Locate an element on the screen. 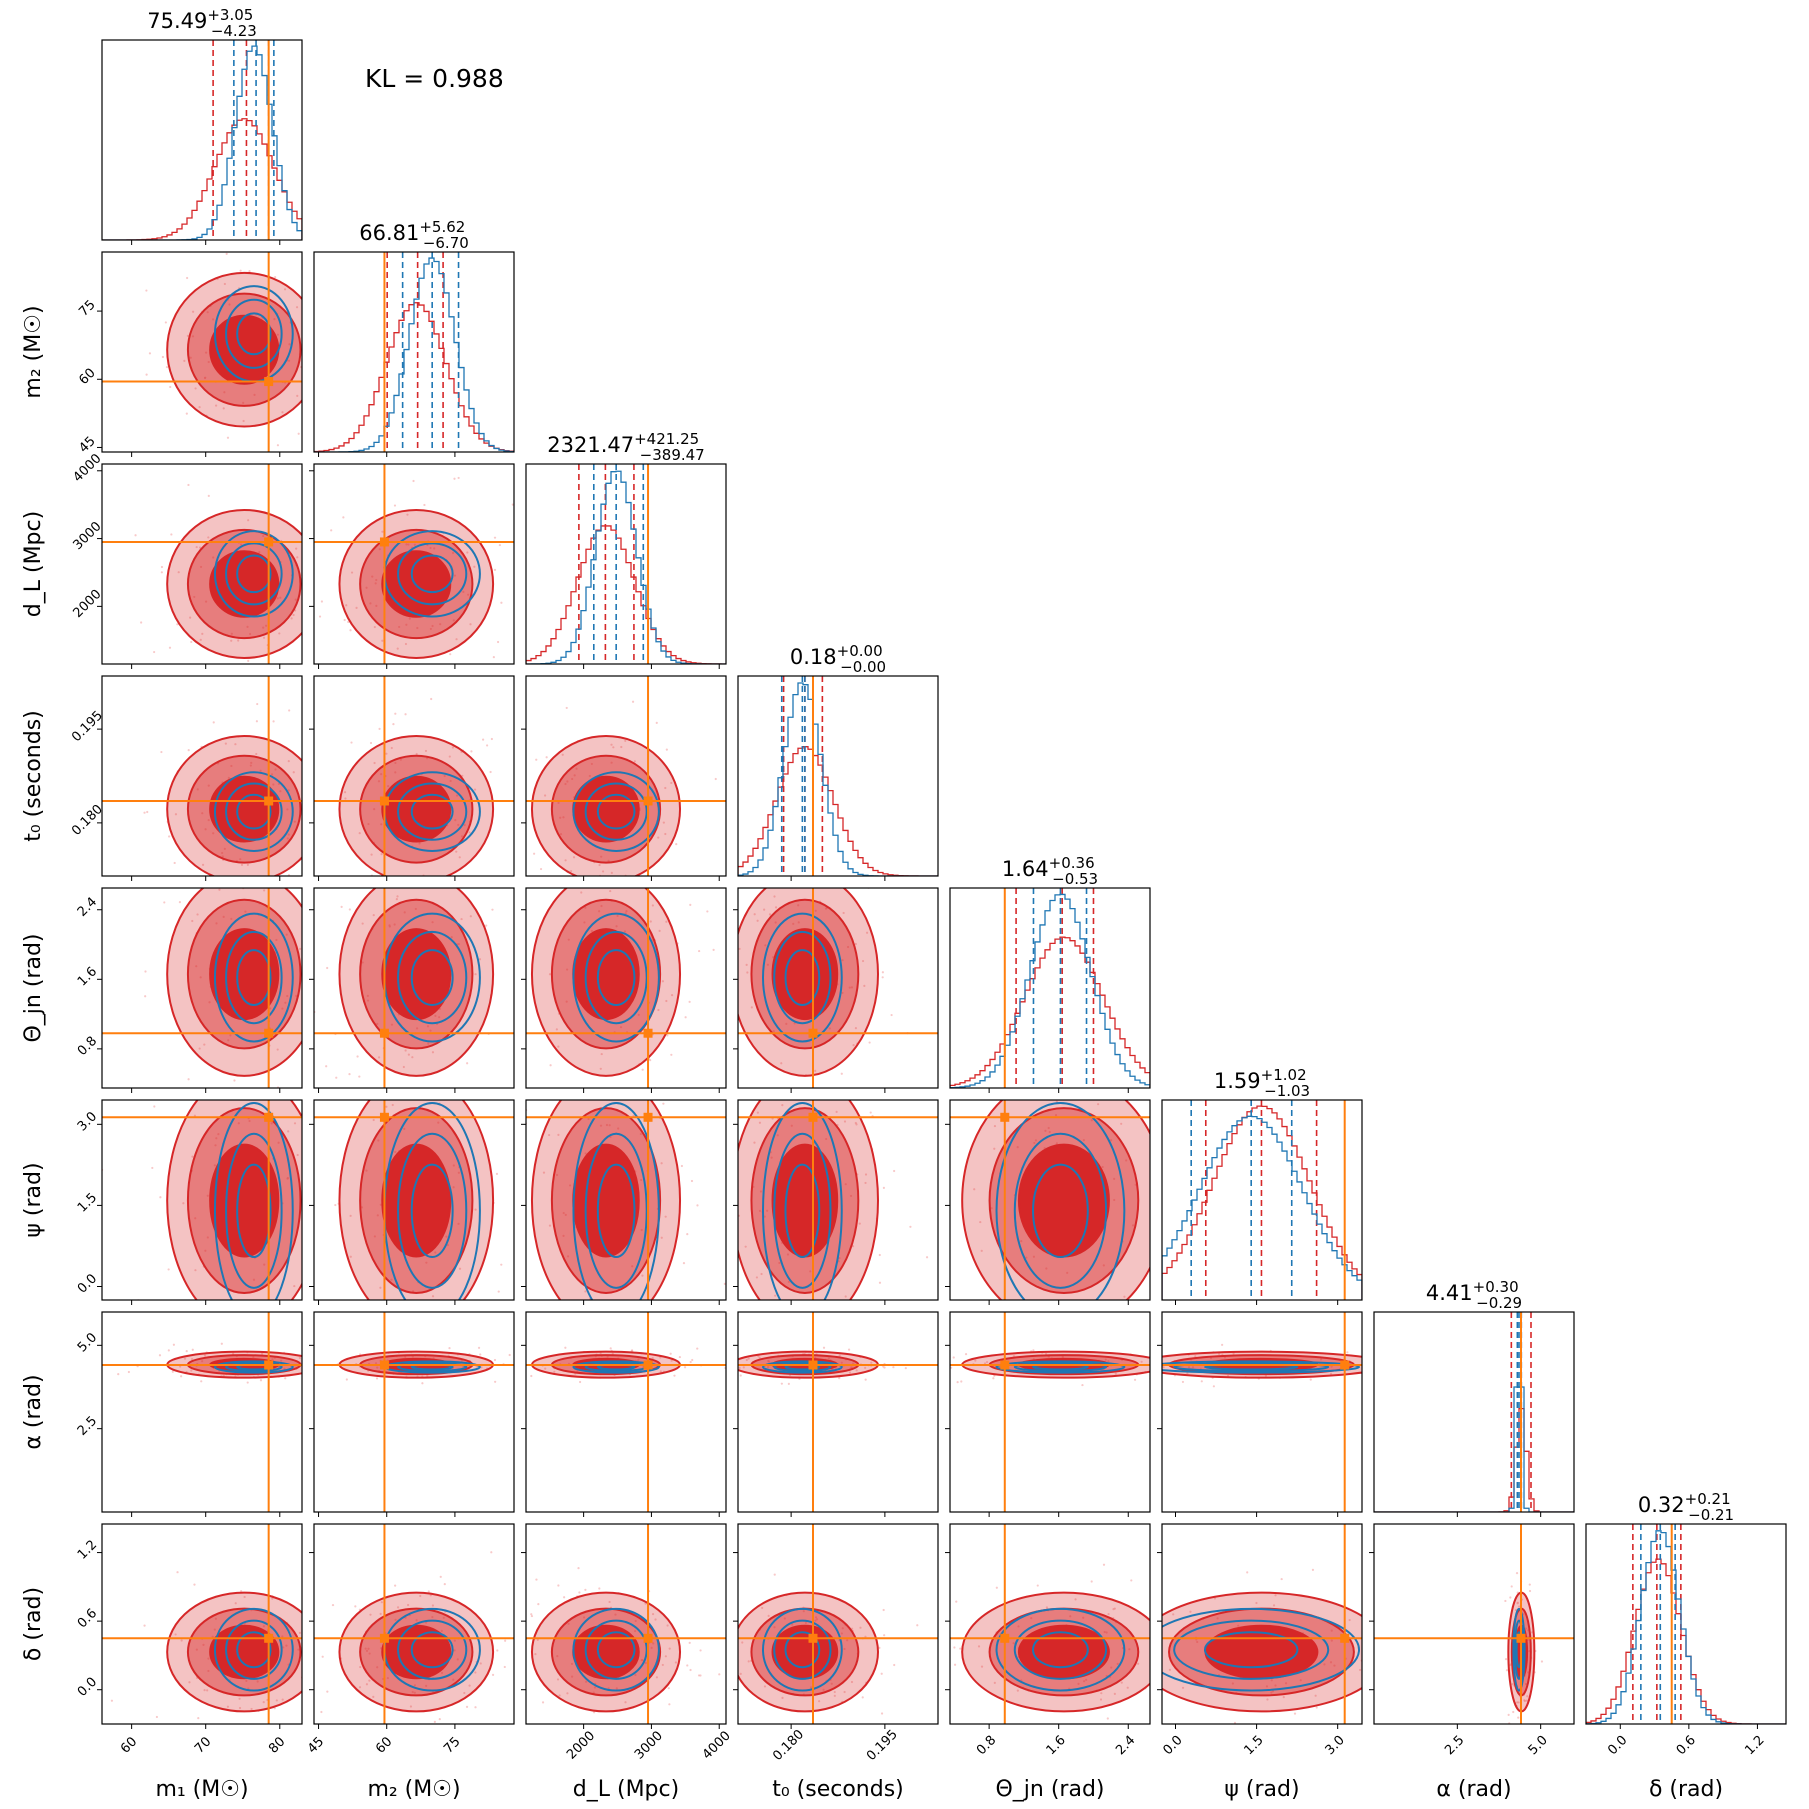  y-tick-label: 0.0 is located at coordinates (87, 1687).